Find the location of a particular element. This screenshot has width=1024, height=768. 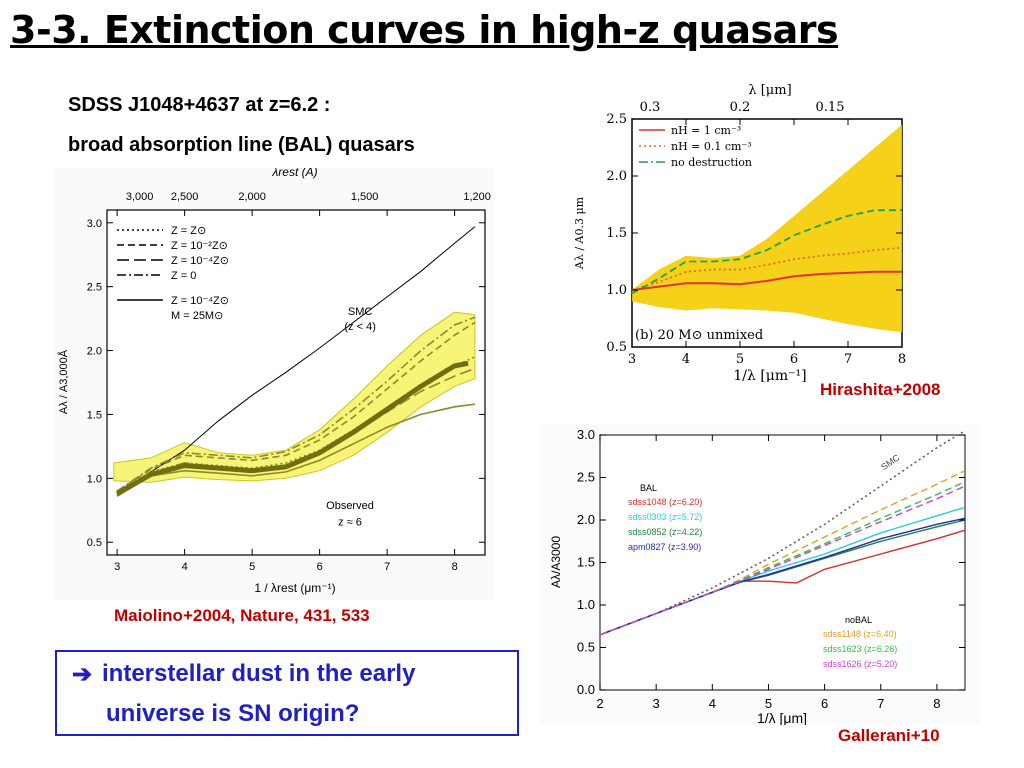

top-tick-label: 0.15 is located at coordinates (830, 107).